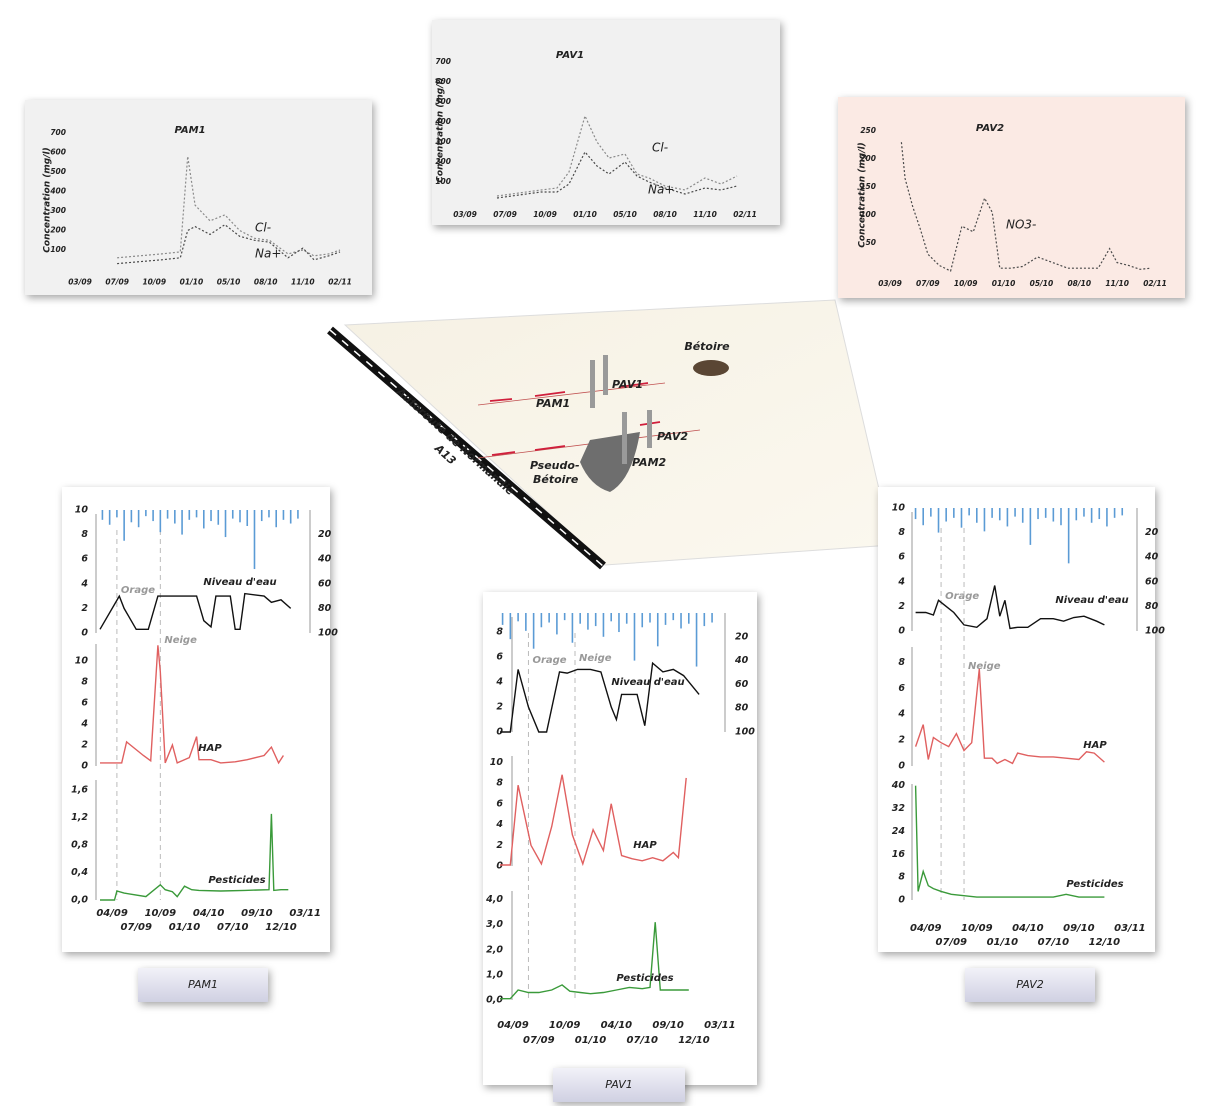 The width and height of the screenshot is (1209, 1106). I want to click on y-tick-label: 400, so click(58, 191).